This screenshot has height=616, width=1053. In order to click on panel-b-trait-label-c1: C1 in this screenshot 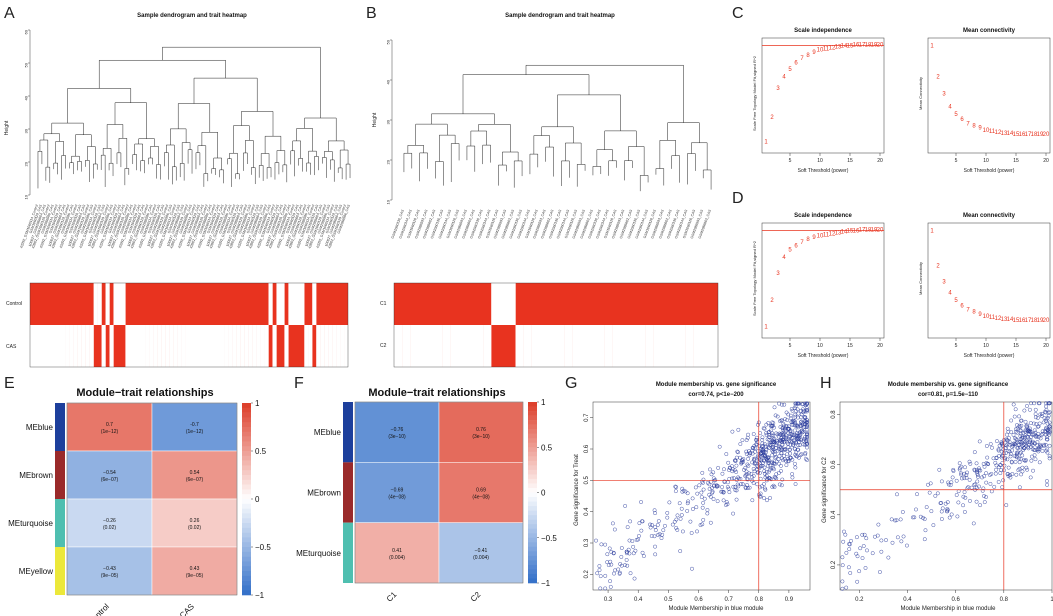, I will do `click(383, 304)`.